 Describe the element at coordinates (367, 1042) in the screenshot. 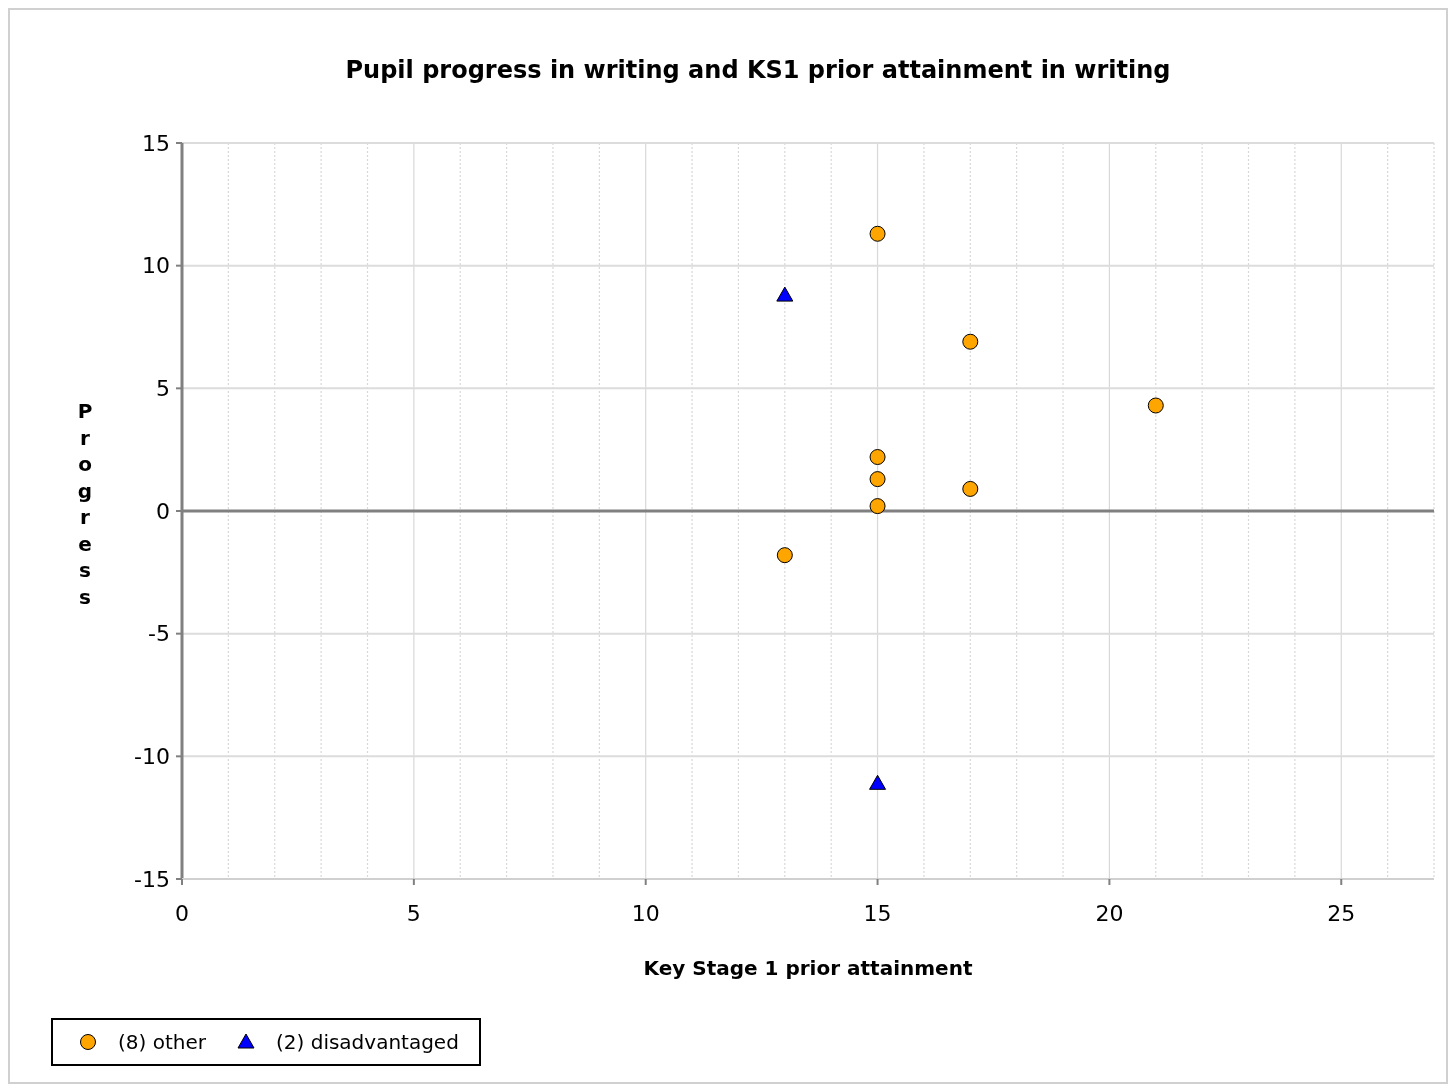

I see `legend-label: (2) disadvantaged` at that location.